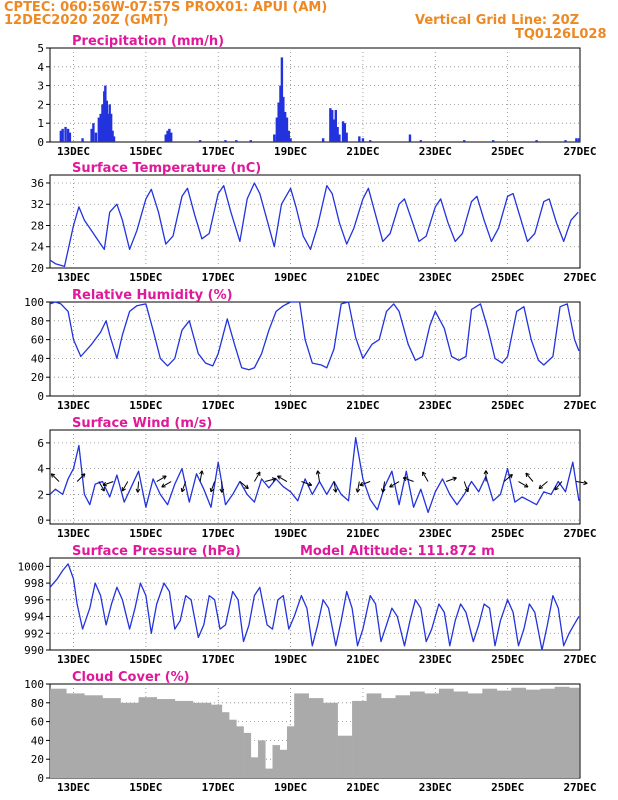  Describe the element at coordinates (148, 41) in the screenshot. I see `panel-title: Precipitation (mm/h)` at that location.